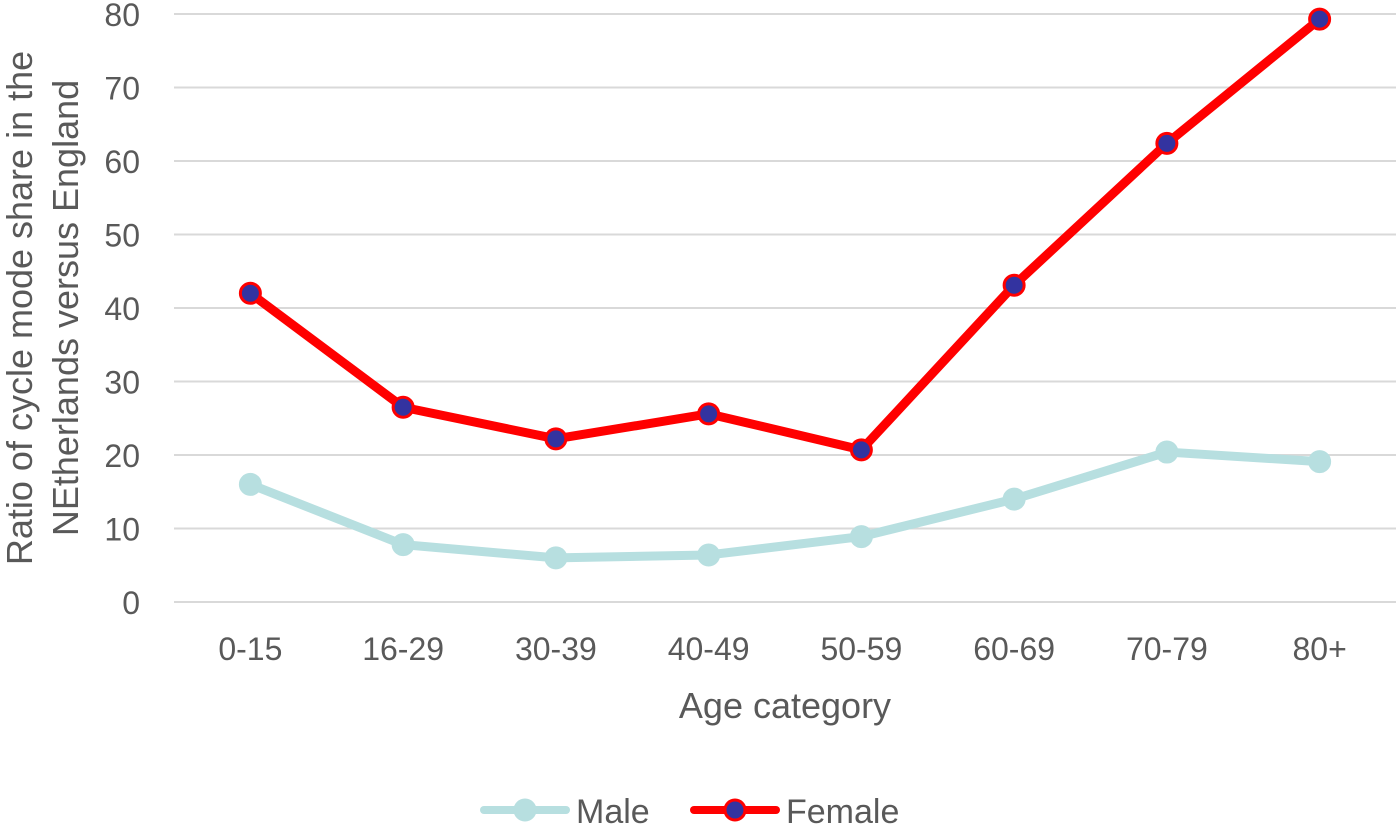  What do you see at coordinates (861, 649) in the screenshot?
I see `x-tick-label: 50-59` at bounding box center [861, 649].